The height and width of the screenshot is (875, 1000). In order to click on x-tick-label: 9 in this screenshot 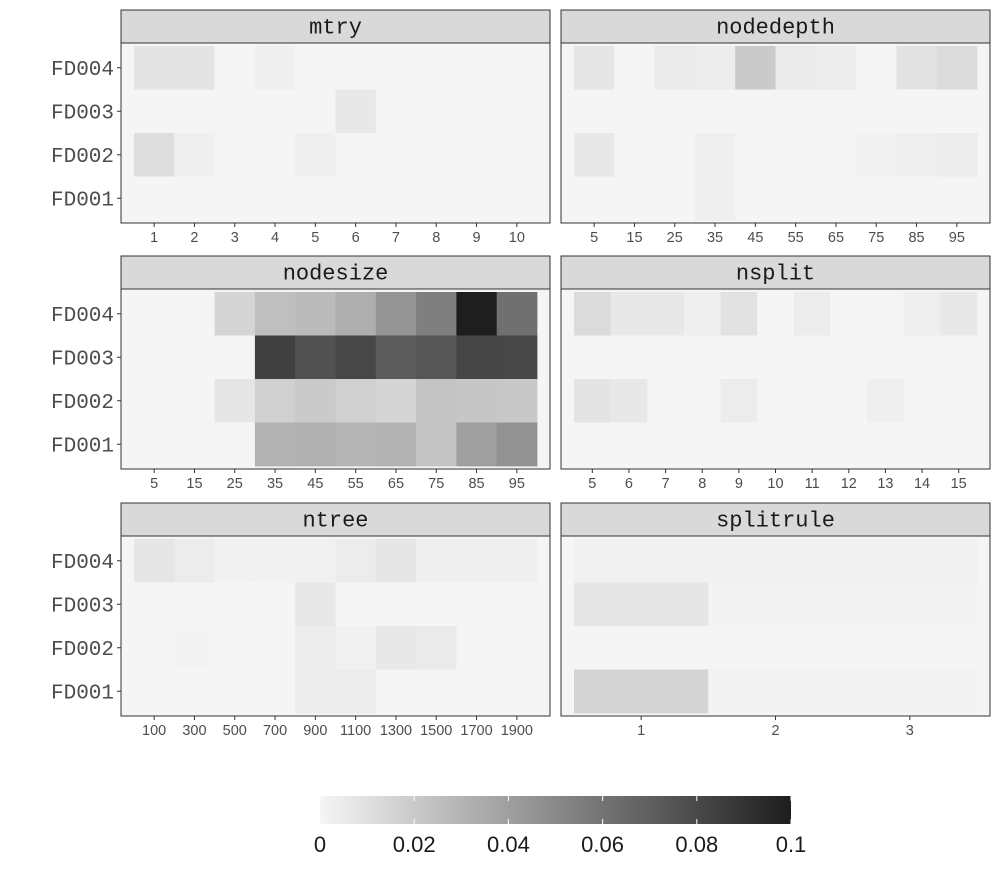, I will do `click(739, 484)`.